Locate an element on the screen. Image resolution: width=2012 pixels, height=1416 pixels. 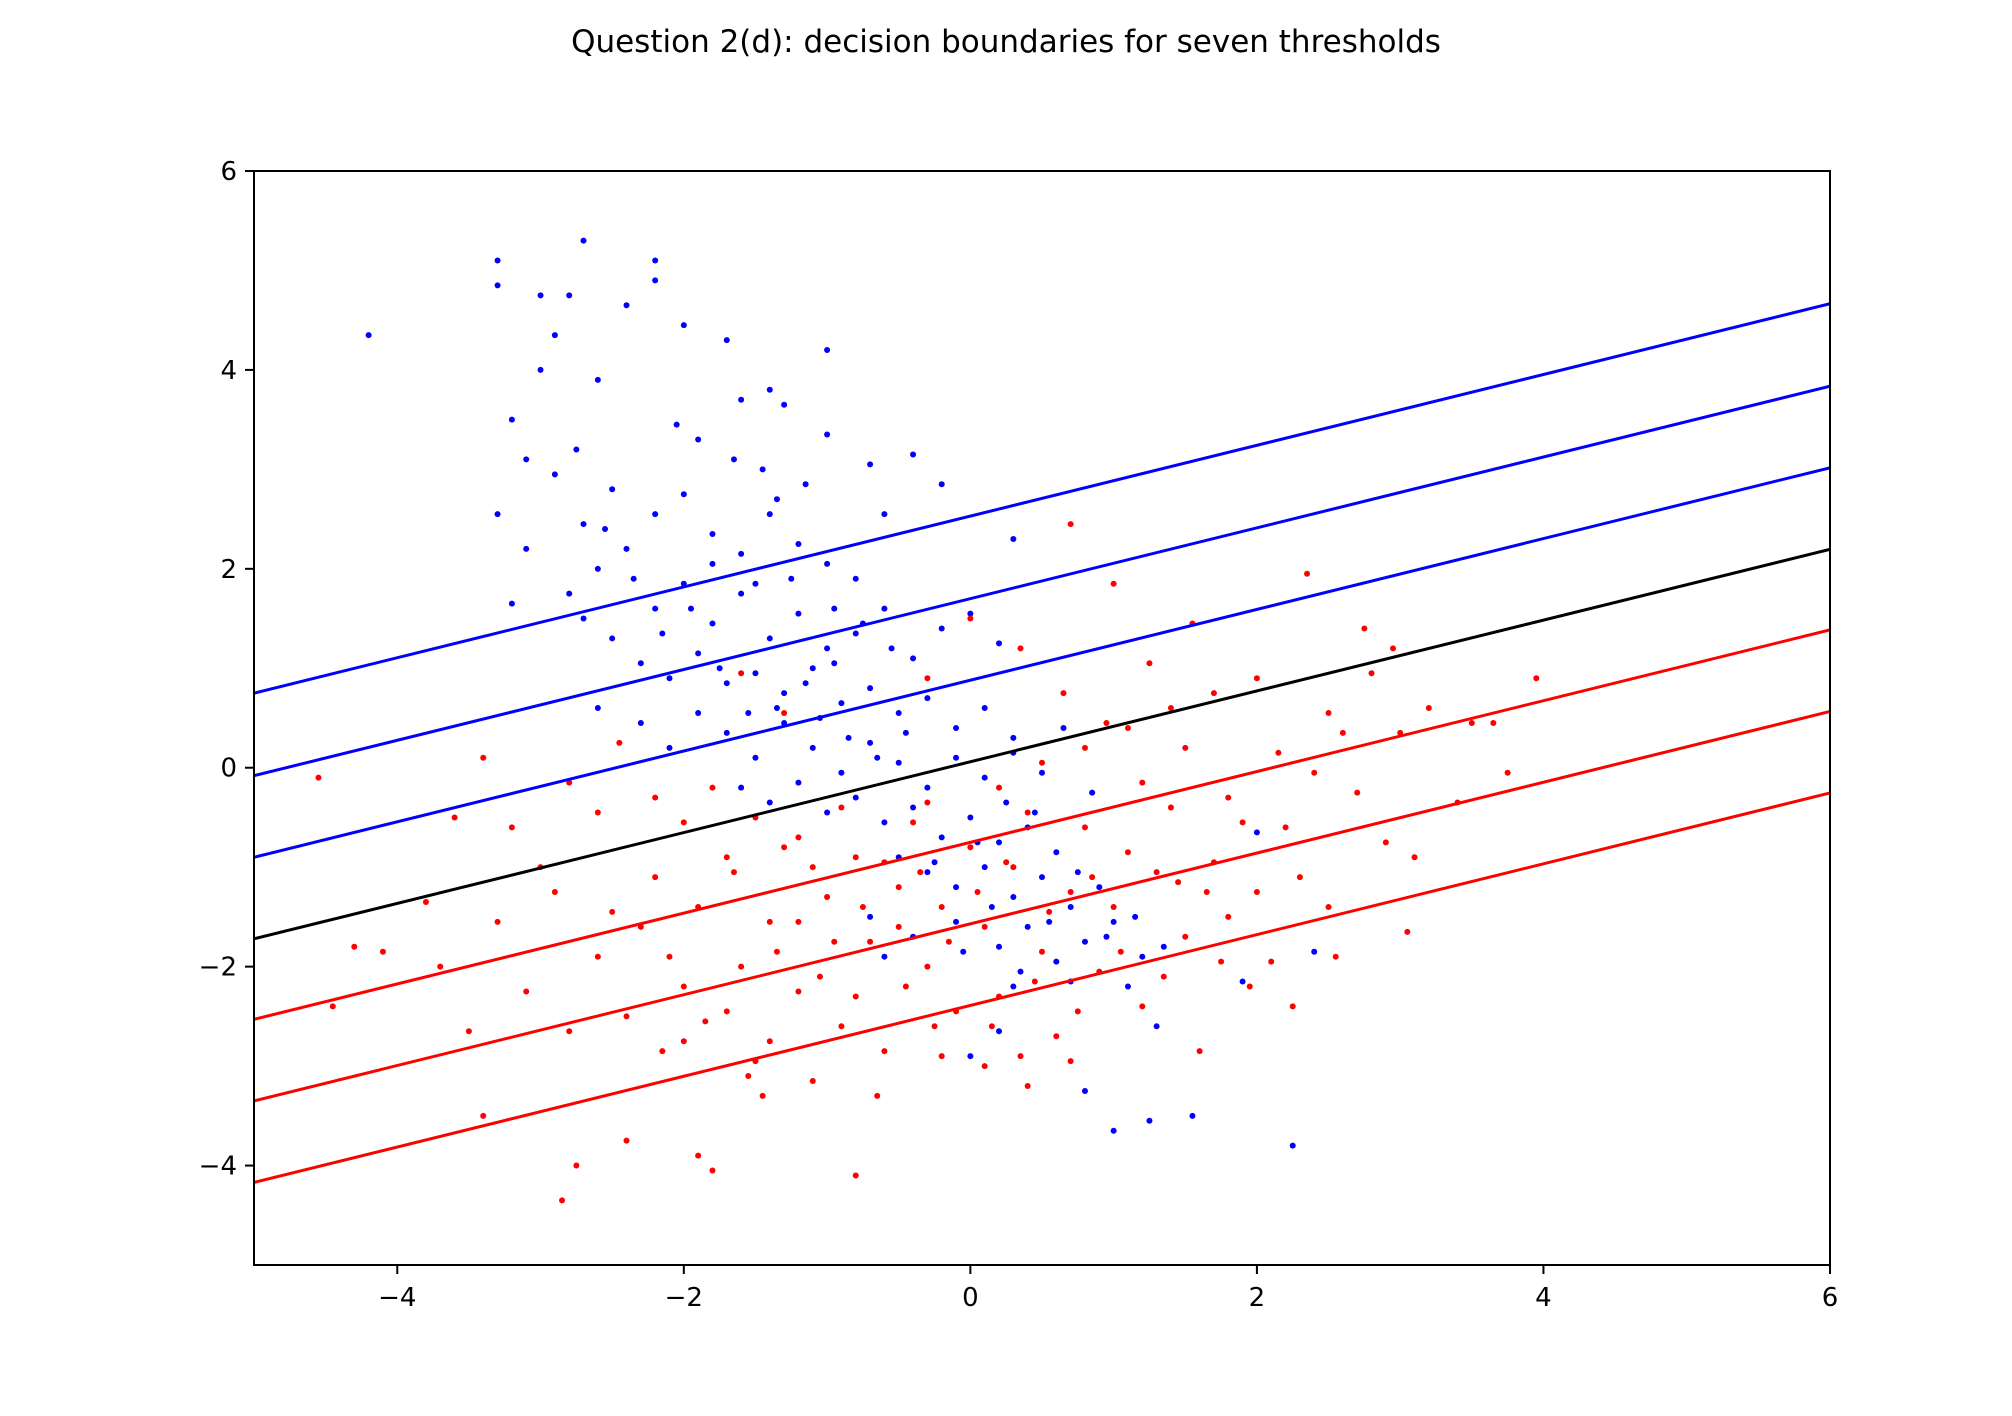
x-tick-label: 0 is located at coordinates (970, 1298).